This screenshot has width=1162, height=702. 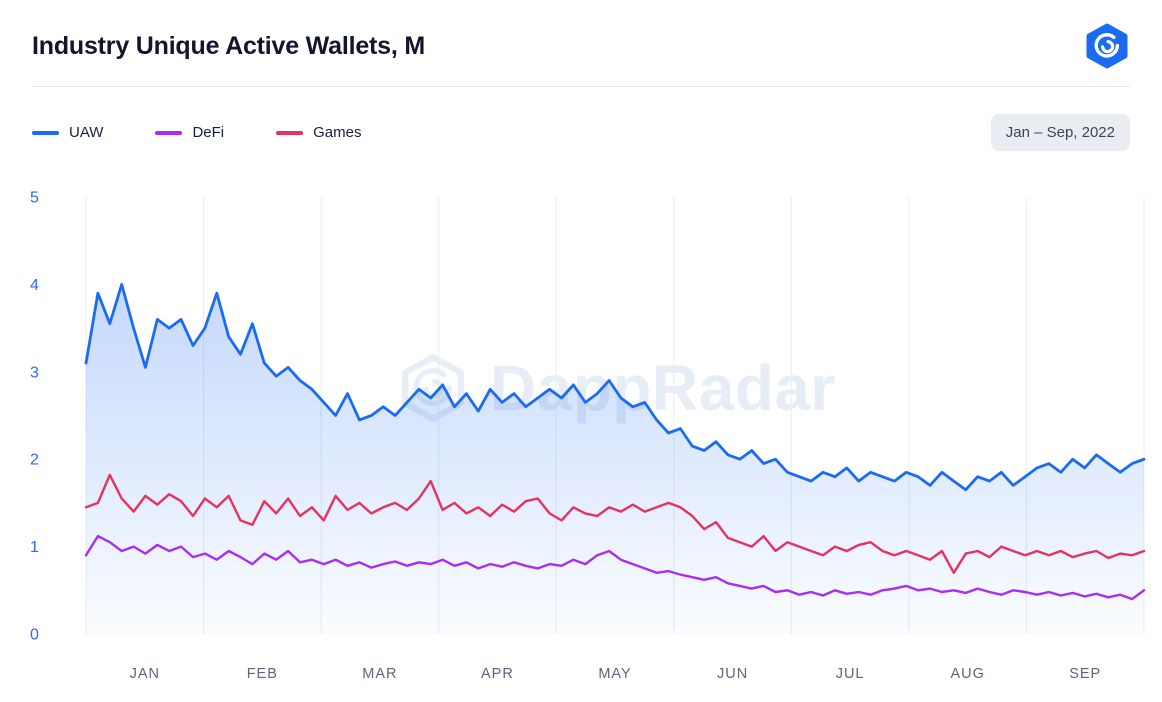 What do you see at coordinates (581, 35) in the screenshot?
I see `header: Industry Unique Active Wallets, M` at bounding box center [581, 35].